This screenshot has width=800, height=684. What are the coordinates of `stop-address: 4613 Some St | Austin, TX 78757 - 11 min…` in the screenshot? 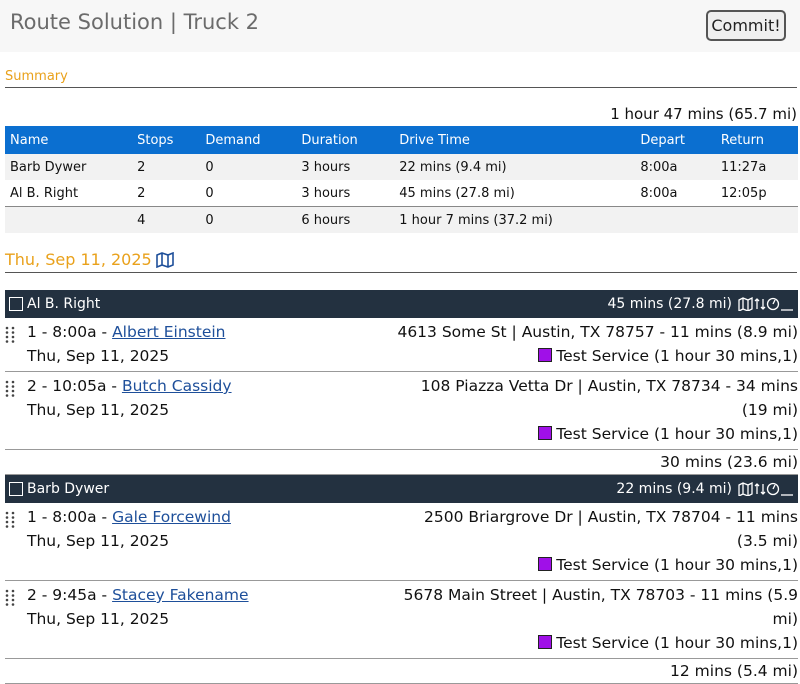 It's located at (597, 332).